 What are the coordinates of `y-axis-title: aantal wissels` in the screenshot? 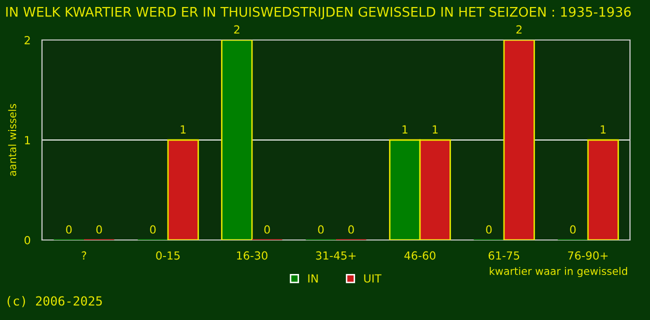 It's located at (12, 140).